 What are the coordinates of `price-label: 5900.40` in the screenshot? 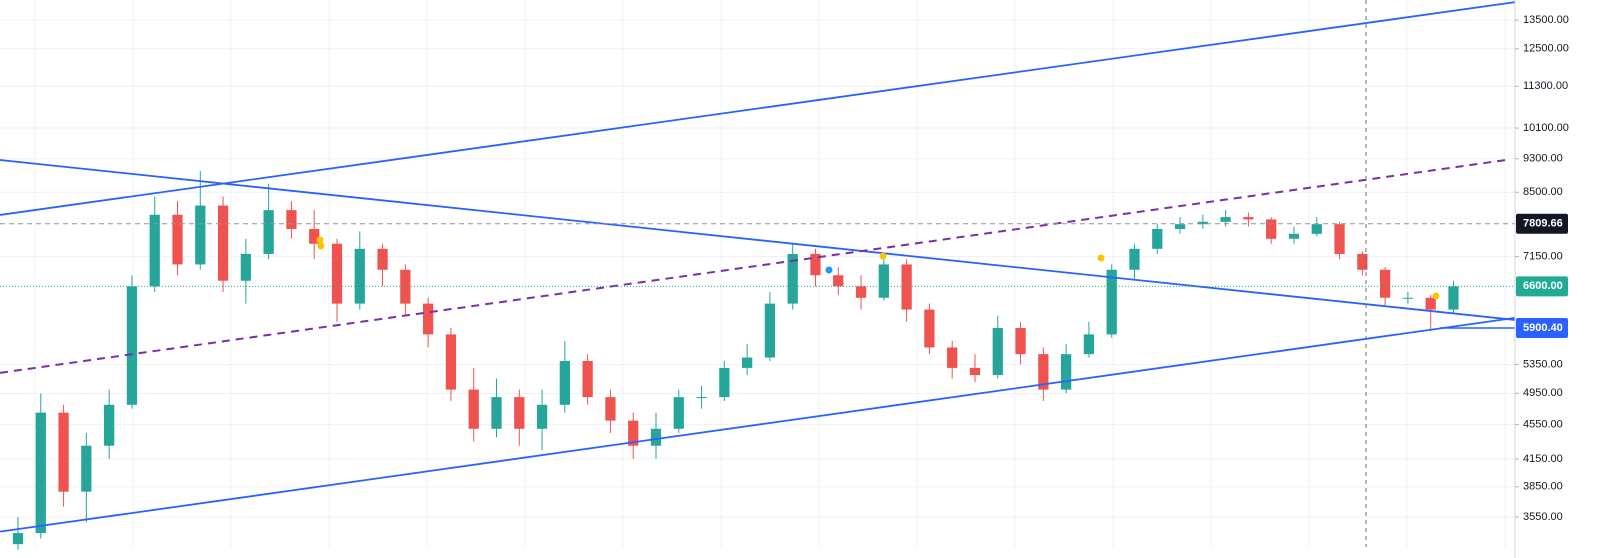 It's located at (1543, 328).